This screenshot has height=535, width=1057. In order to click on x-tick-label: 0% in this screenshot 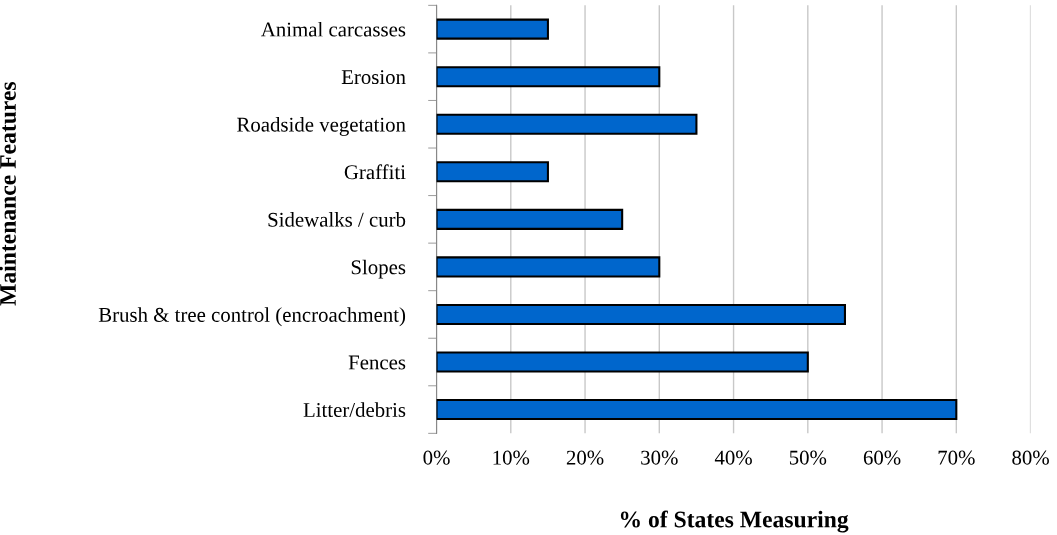, I will do `click(436, 457)`.